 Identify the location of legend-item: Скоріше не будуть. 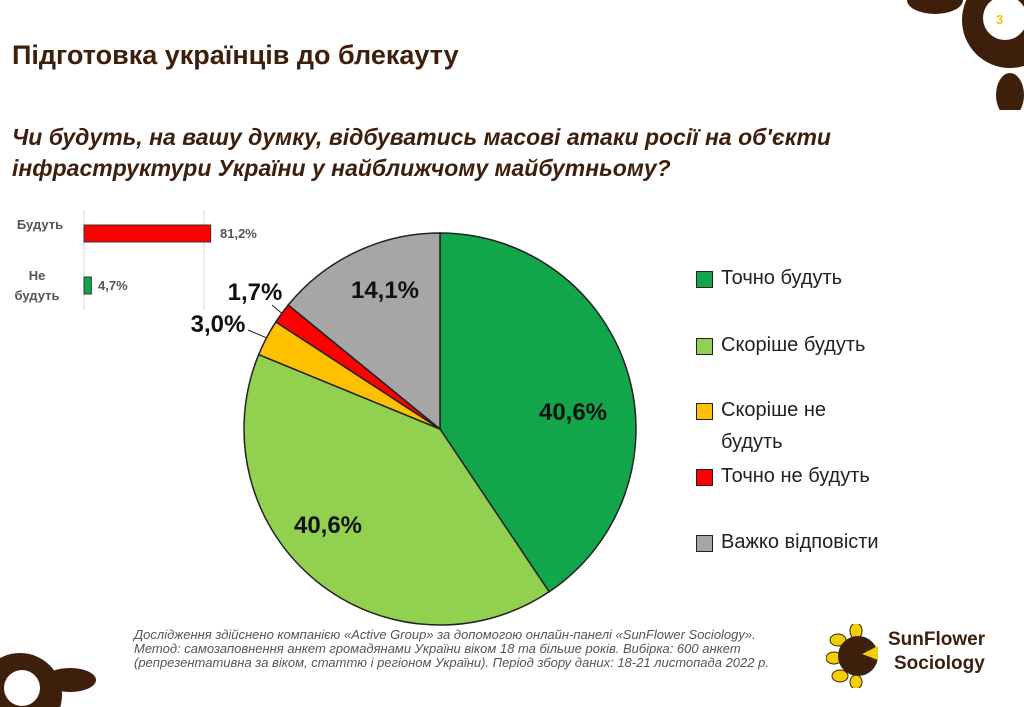
(776, 426).